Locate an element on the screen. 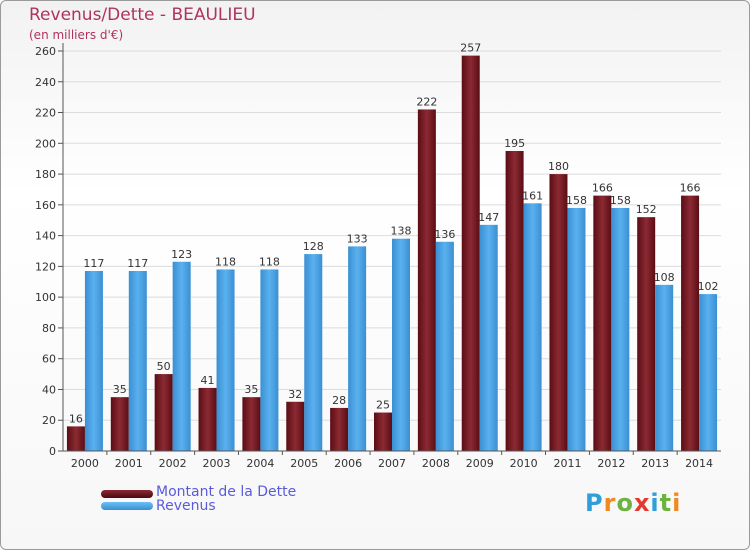 This screenshot has height=550, width=750. x-tick-label: 2002 is located at coordinates (173, 463).